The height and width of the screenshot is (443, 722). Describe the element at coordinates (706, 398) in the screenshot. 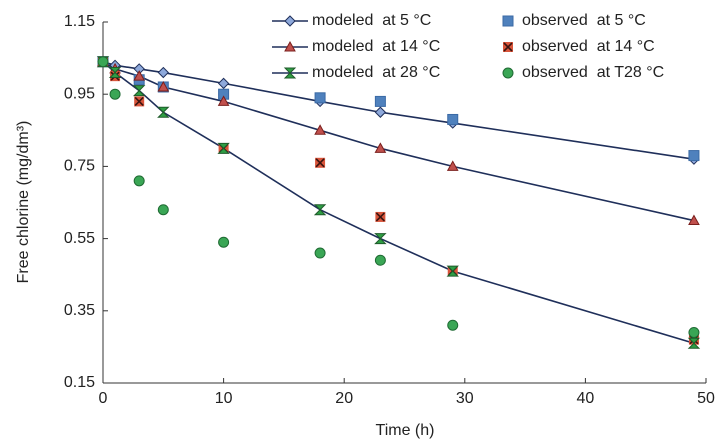

I see `x-tick-label: 50` at that location.